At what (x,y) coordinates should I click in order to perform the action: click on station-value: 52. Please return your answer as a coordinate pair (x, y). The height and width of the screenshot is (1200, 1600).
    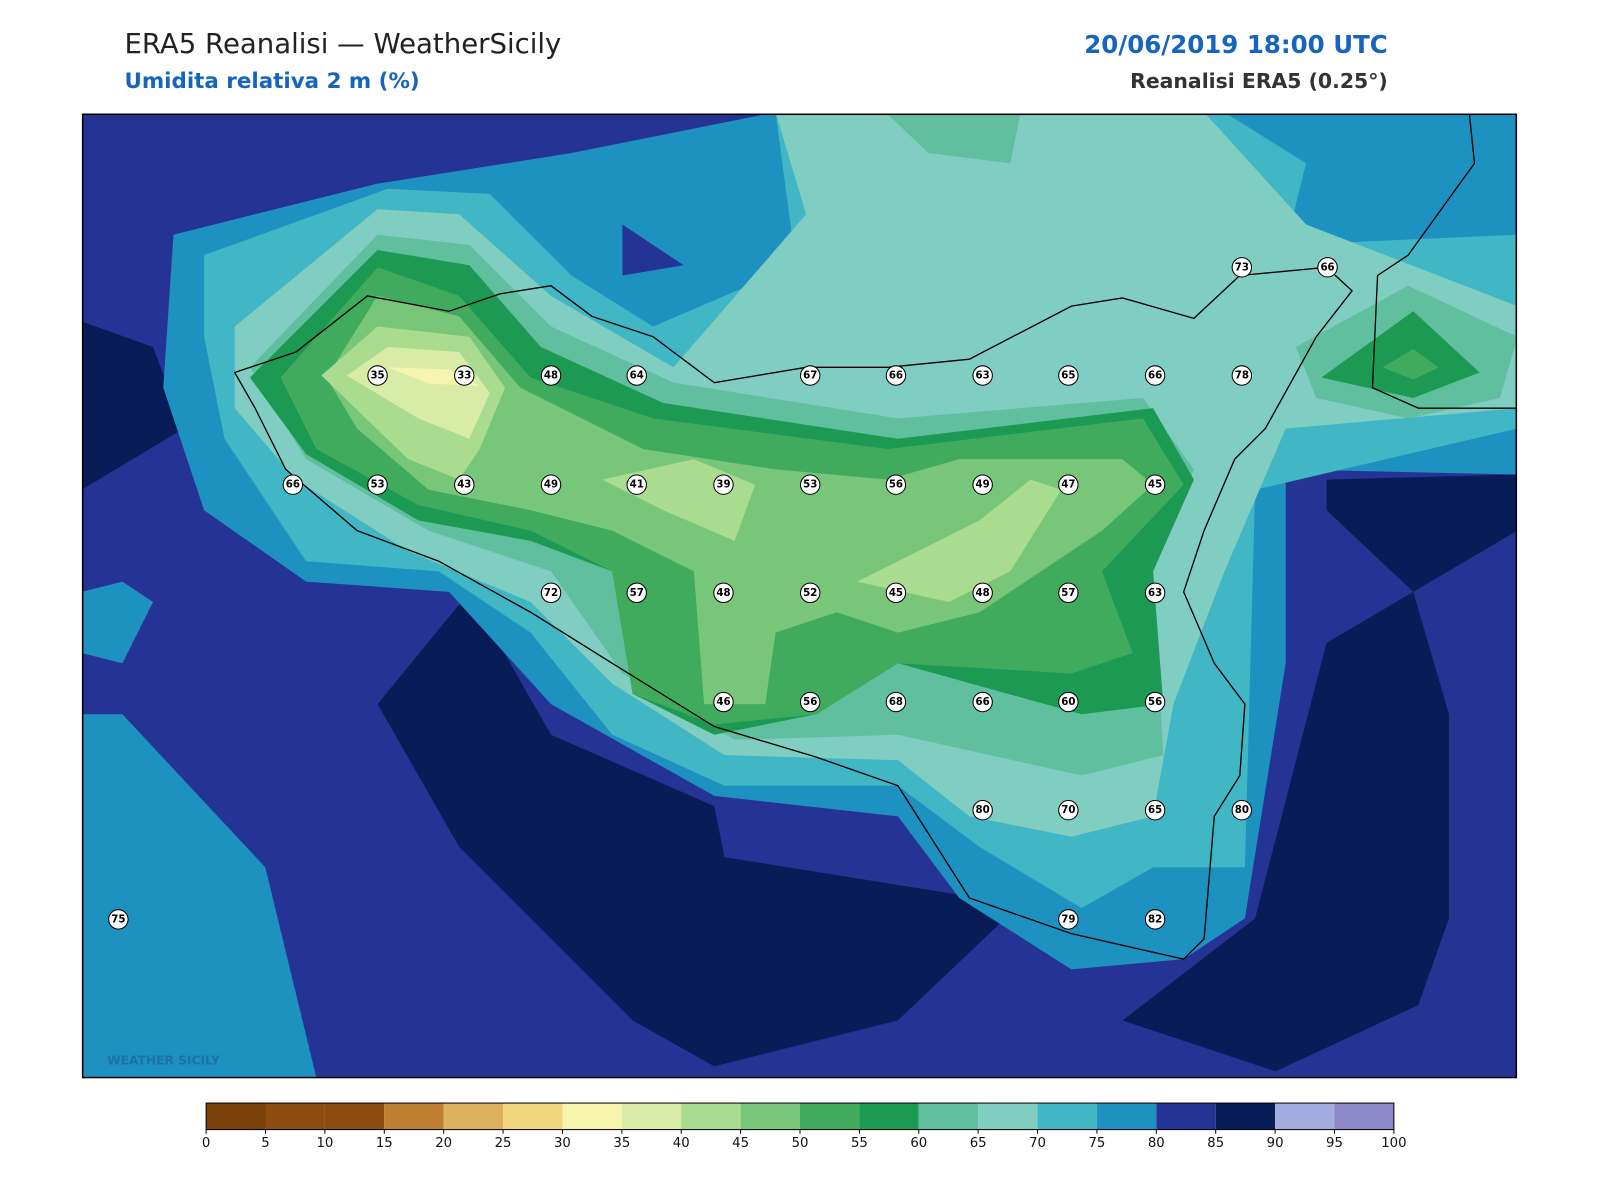
    Looking at the image, I should click on (810, 593).